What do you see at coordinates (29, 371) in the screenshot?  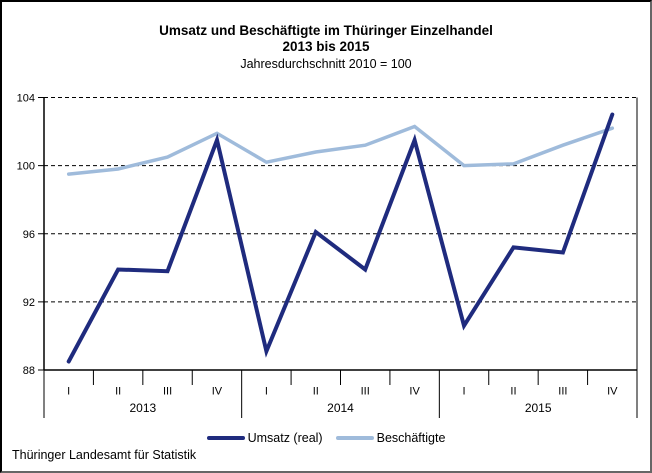 I see `y-axis-label-88: 88` at bounding box center [29, 371].